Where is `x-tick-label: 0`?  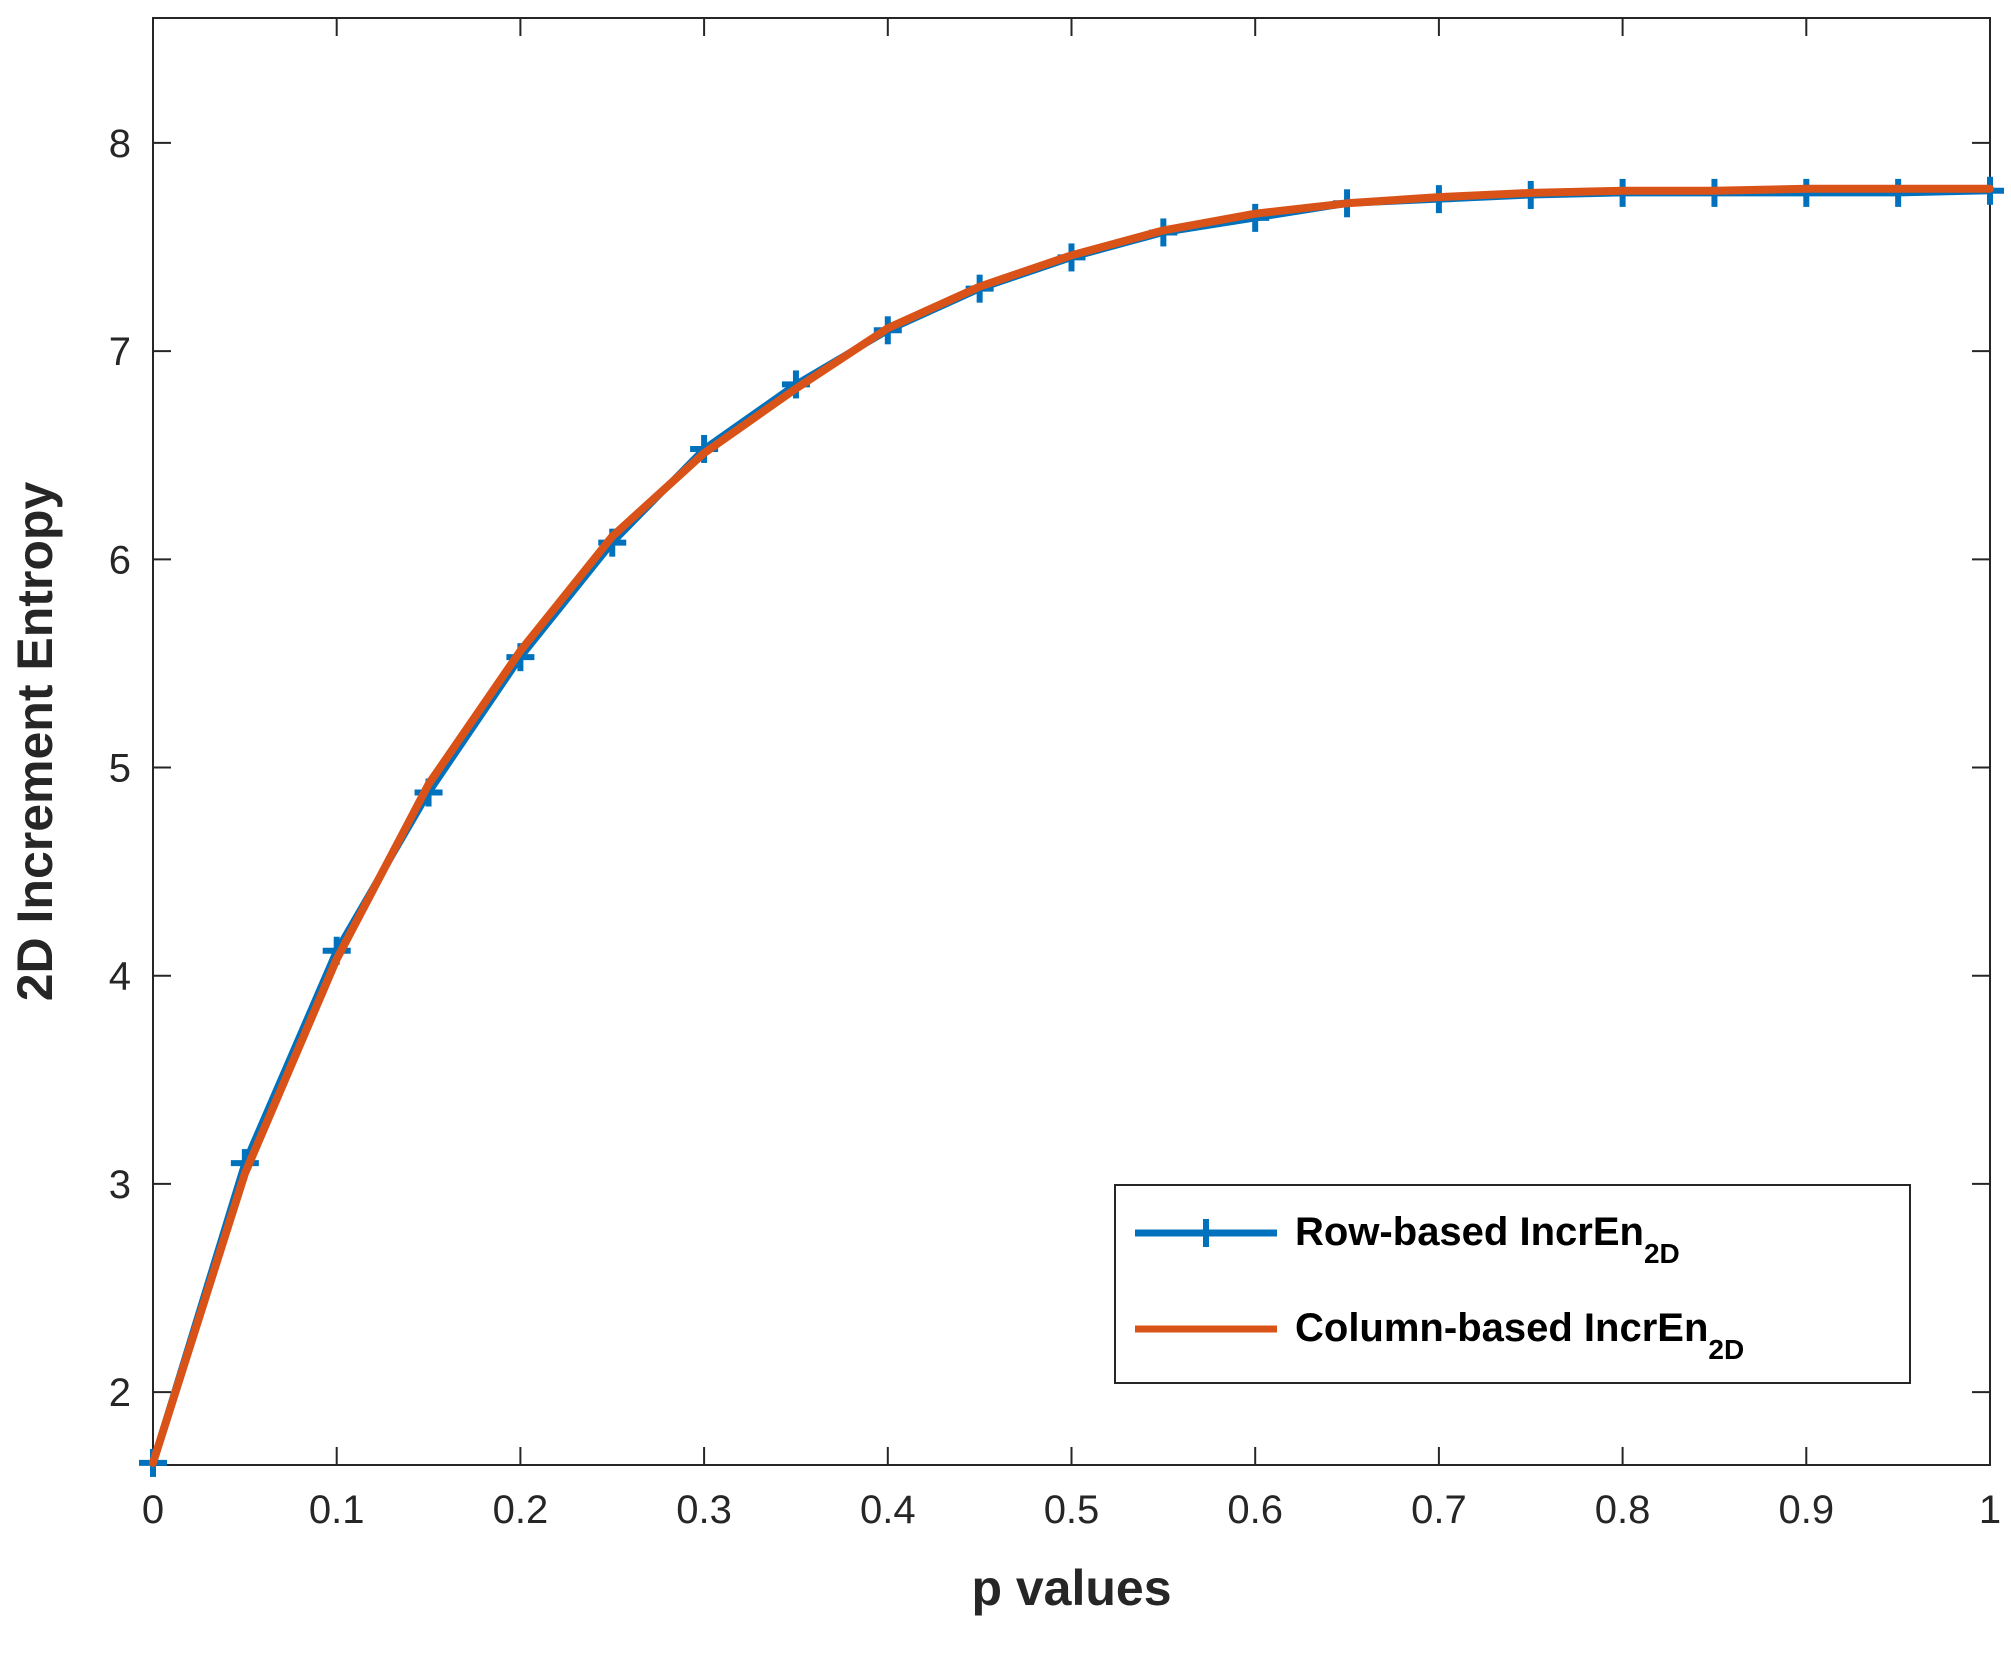
x-tick-label: 0 is located at coordinates (153, 1510).